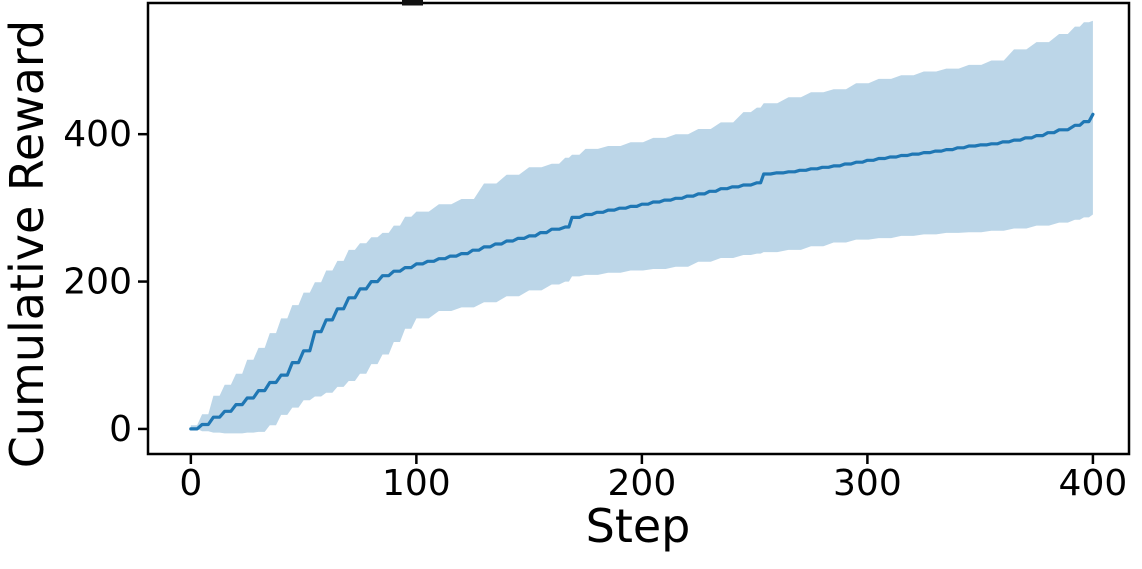 This screenshot has width=1142, height=569. Describe the element at coordinates (1093, 483) in the screenshot. I see `x-tick-label: 400` at that location.